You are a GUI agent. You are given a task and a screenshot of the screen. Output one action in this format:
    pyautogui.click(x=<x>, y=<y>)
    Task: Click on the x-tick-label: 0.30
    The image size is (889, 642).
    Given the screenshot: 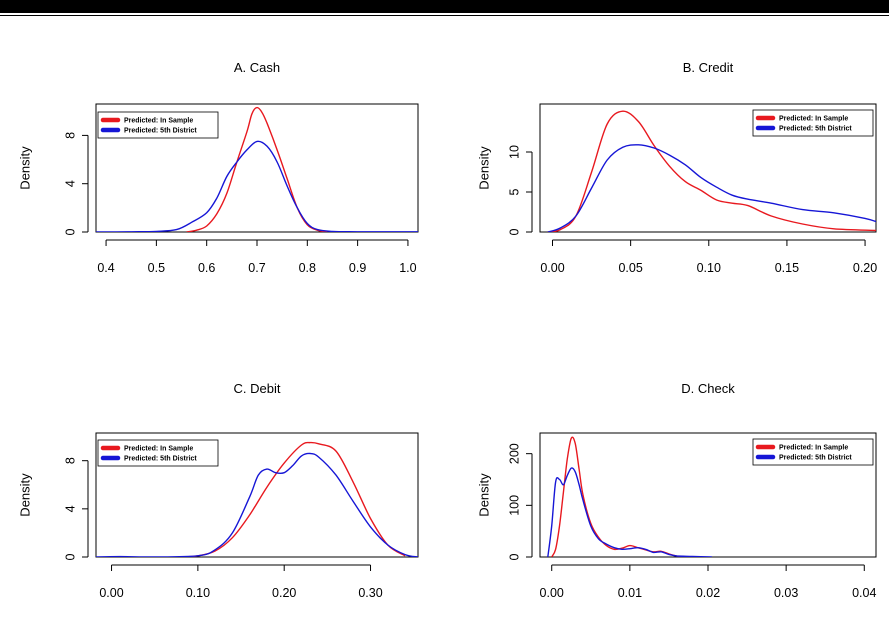 What is the action you would take?
    pyautogui.click(x=370, y=593)
    